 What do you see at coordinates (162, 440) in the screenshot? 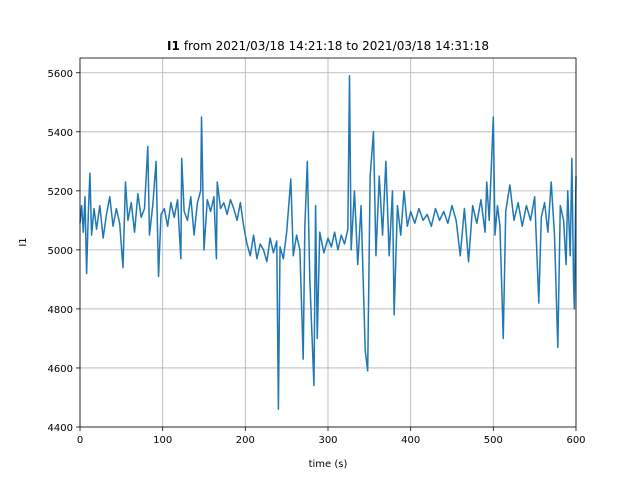
I see `x-tick-label: 100` at bounding box center [162, 440].